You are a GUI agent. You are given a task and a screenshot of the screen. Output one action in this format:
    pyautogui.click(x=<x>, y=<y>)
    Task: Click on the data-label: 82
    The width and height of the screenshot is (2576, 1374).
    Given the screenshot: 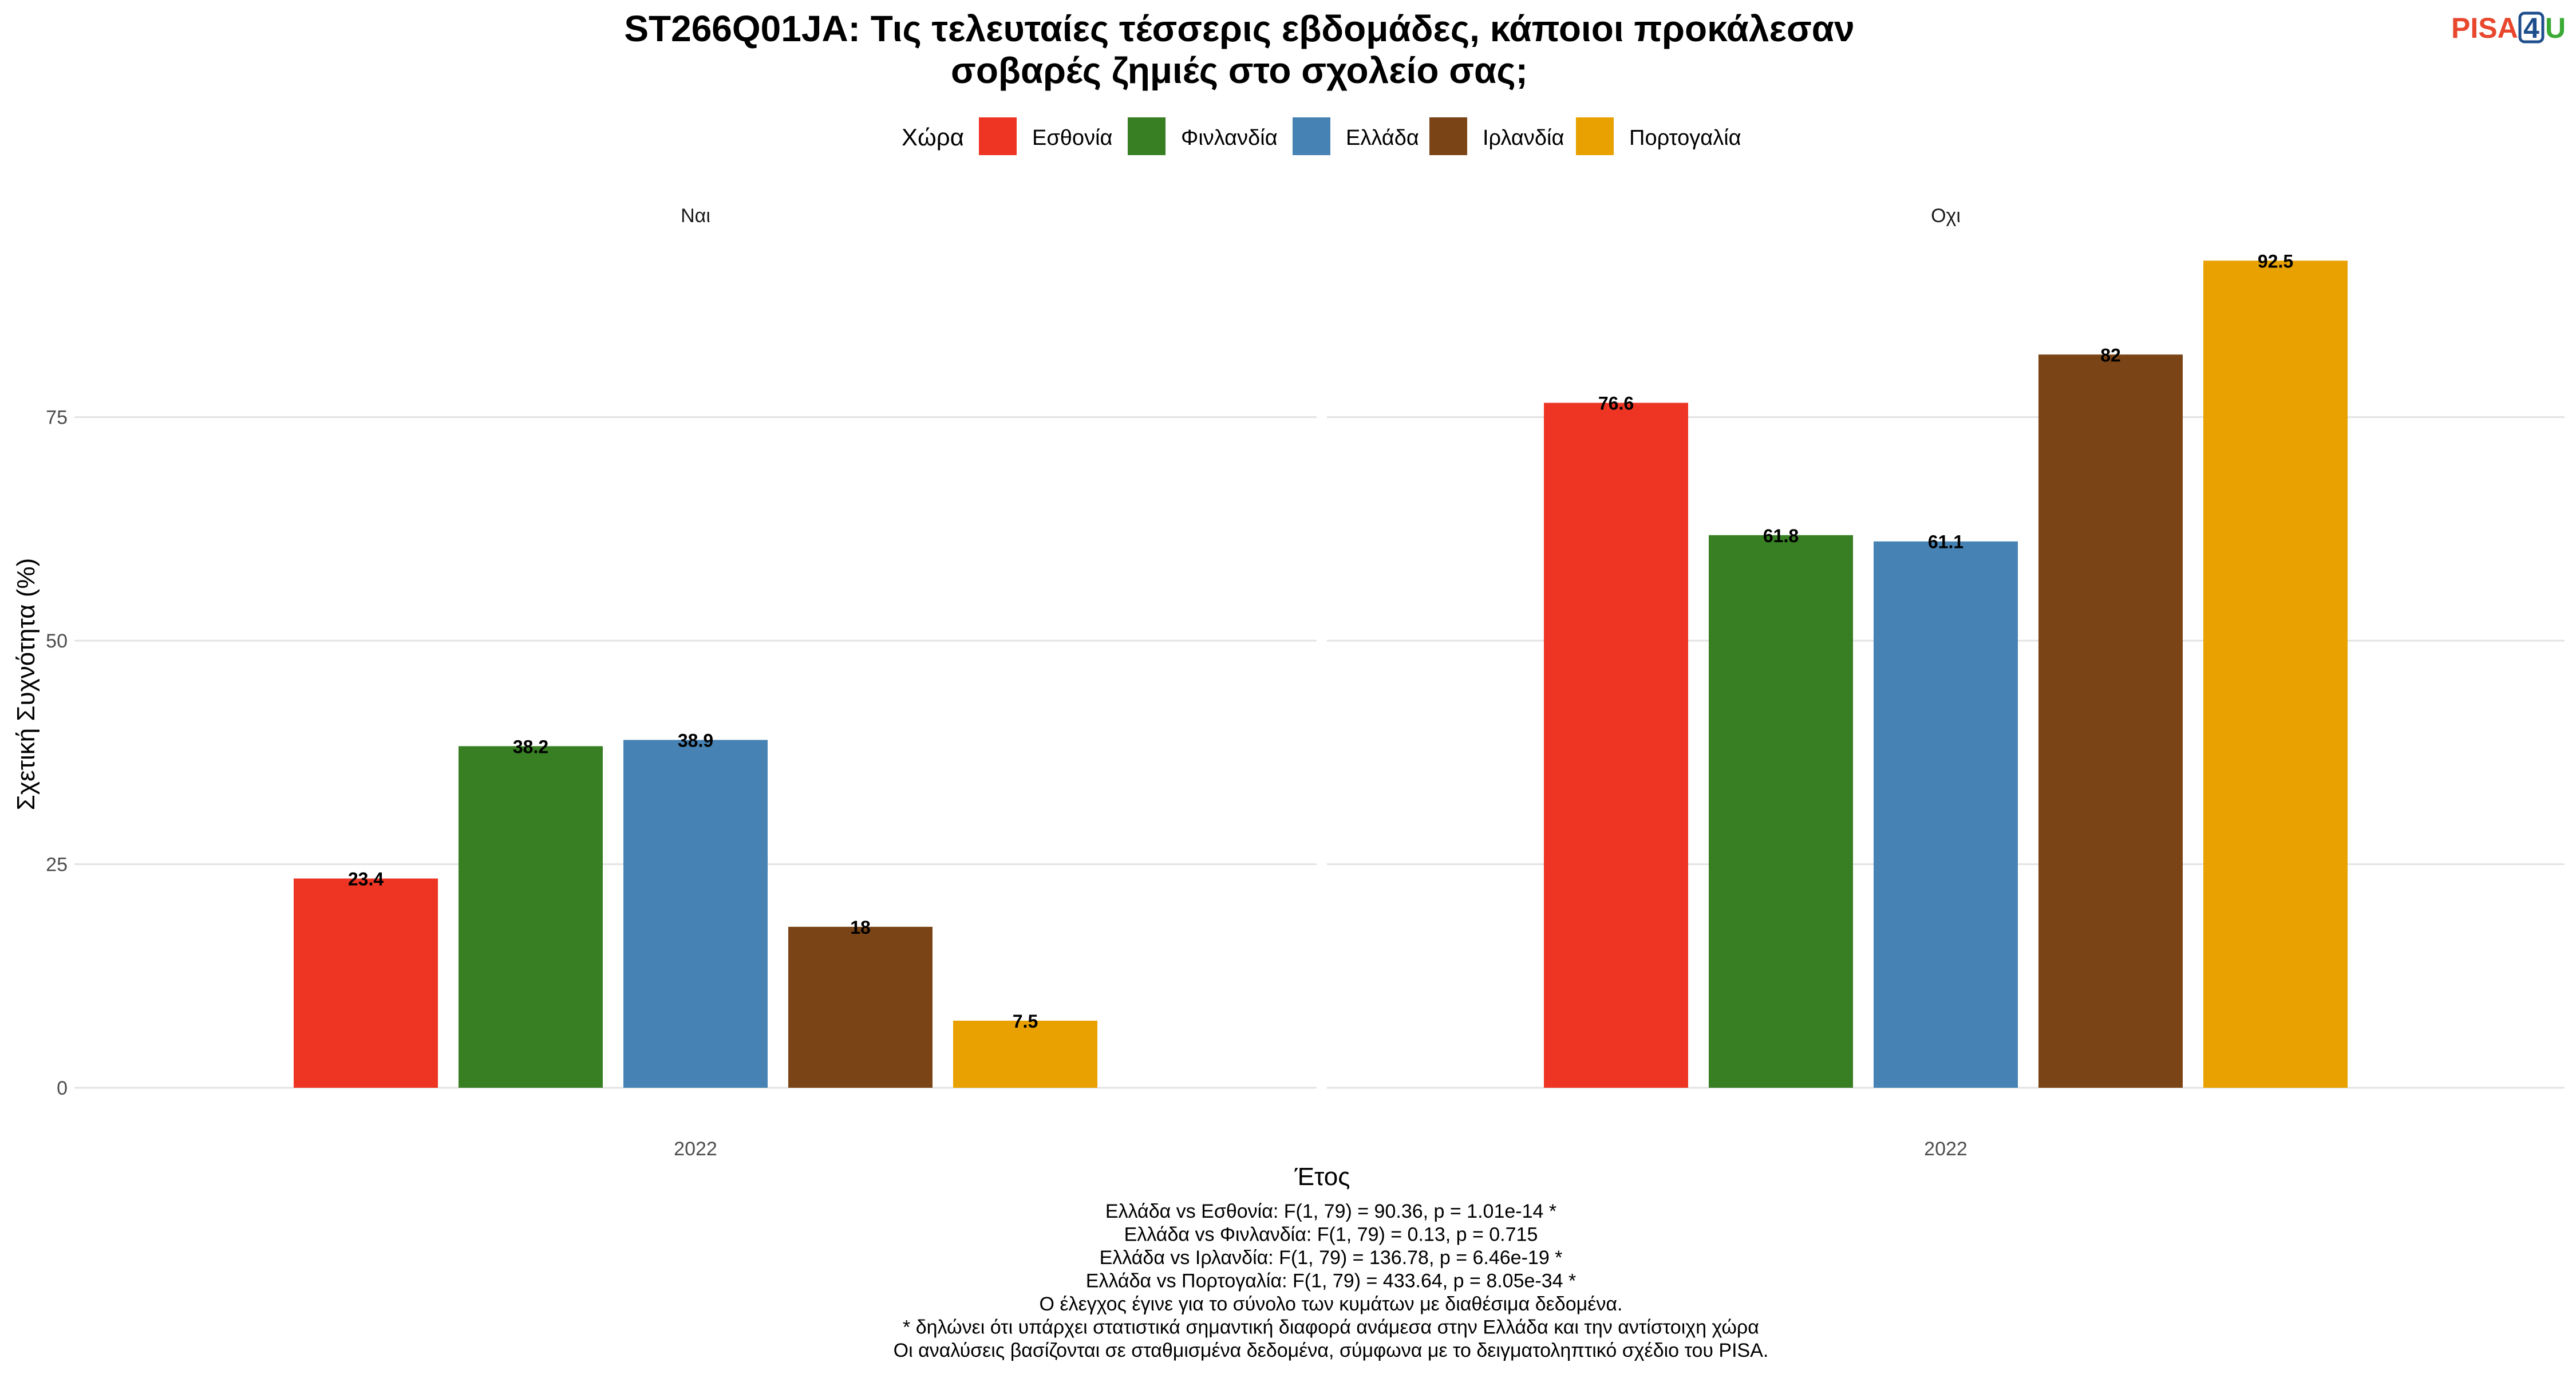 What is the action you would take?
    pyautogui.click(x=2110, y=355)
    